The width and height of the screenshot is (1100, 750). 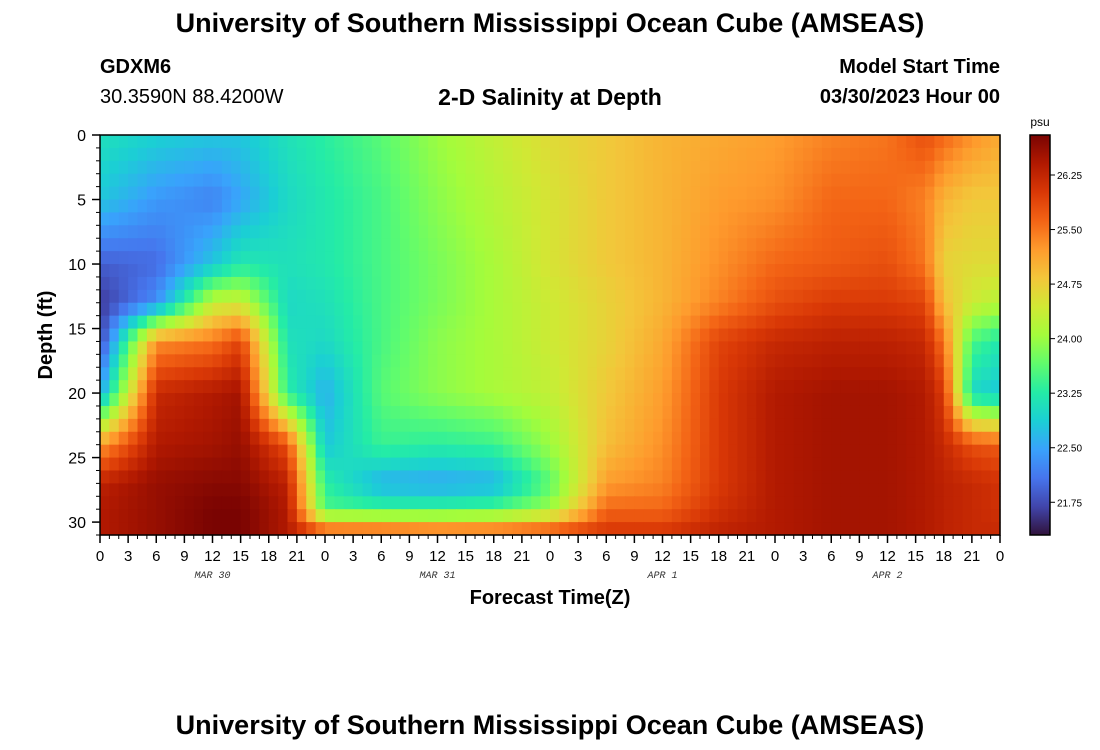 I want to click on x-tick-label: 18, so click(x=268, y=556).